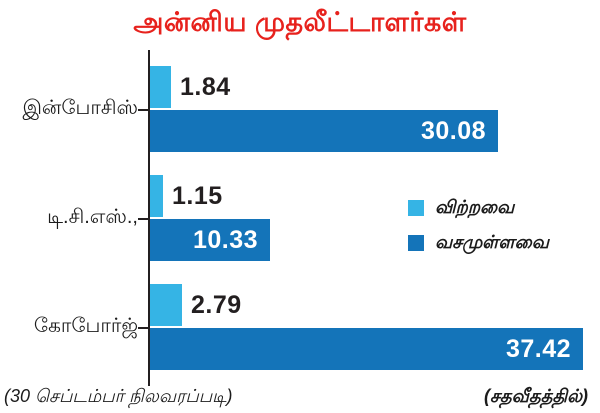 The width and height of the screenshot is (600, 413). Describe the element at coordinates (92, 217) in the screenshot. I see `category-label: டி.சி.எஸ்.,` at that location.